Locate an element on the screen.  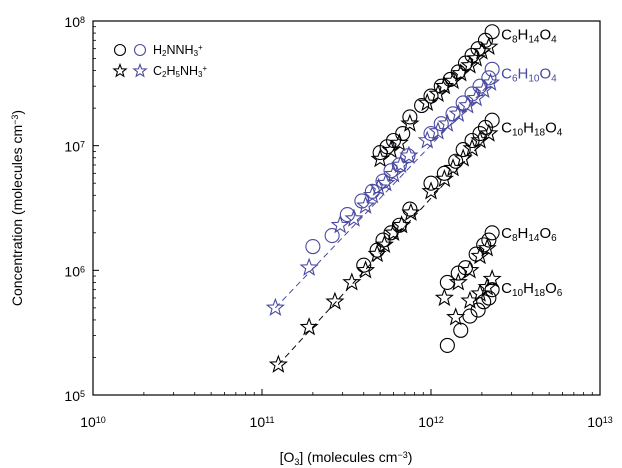
x-tick-label: 1010 is located at coordinates (93, 422).